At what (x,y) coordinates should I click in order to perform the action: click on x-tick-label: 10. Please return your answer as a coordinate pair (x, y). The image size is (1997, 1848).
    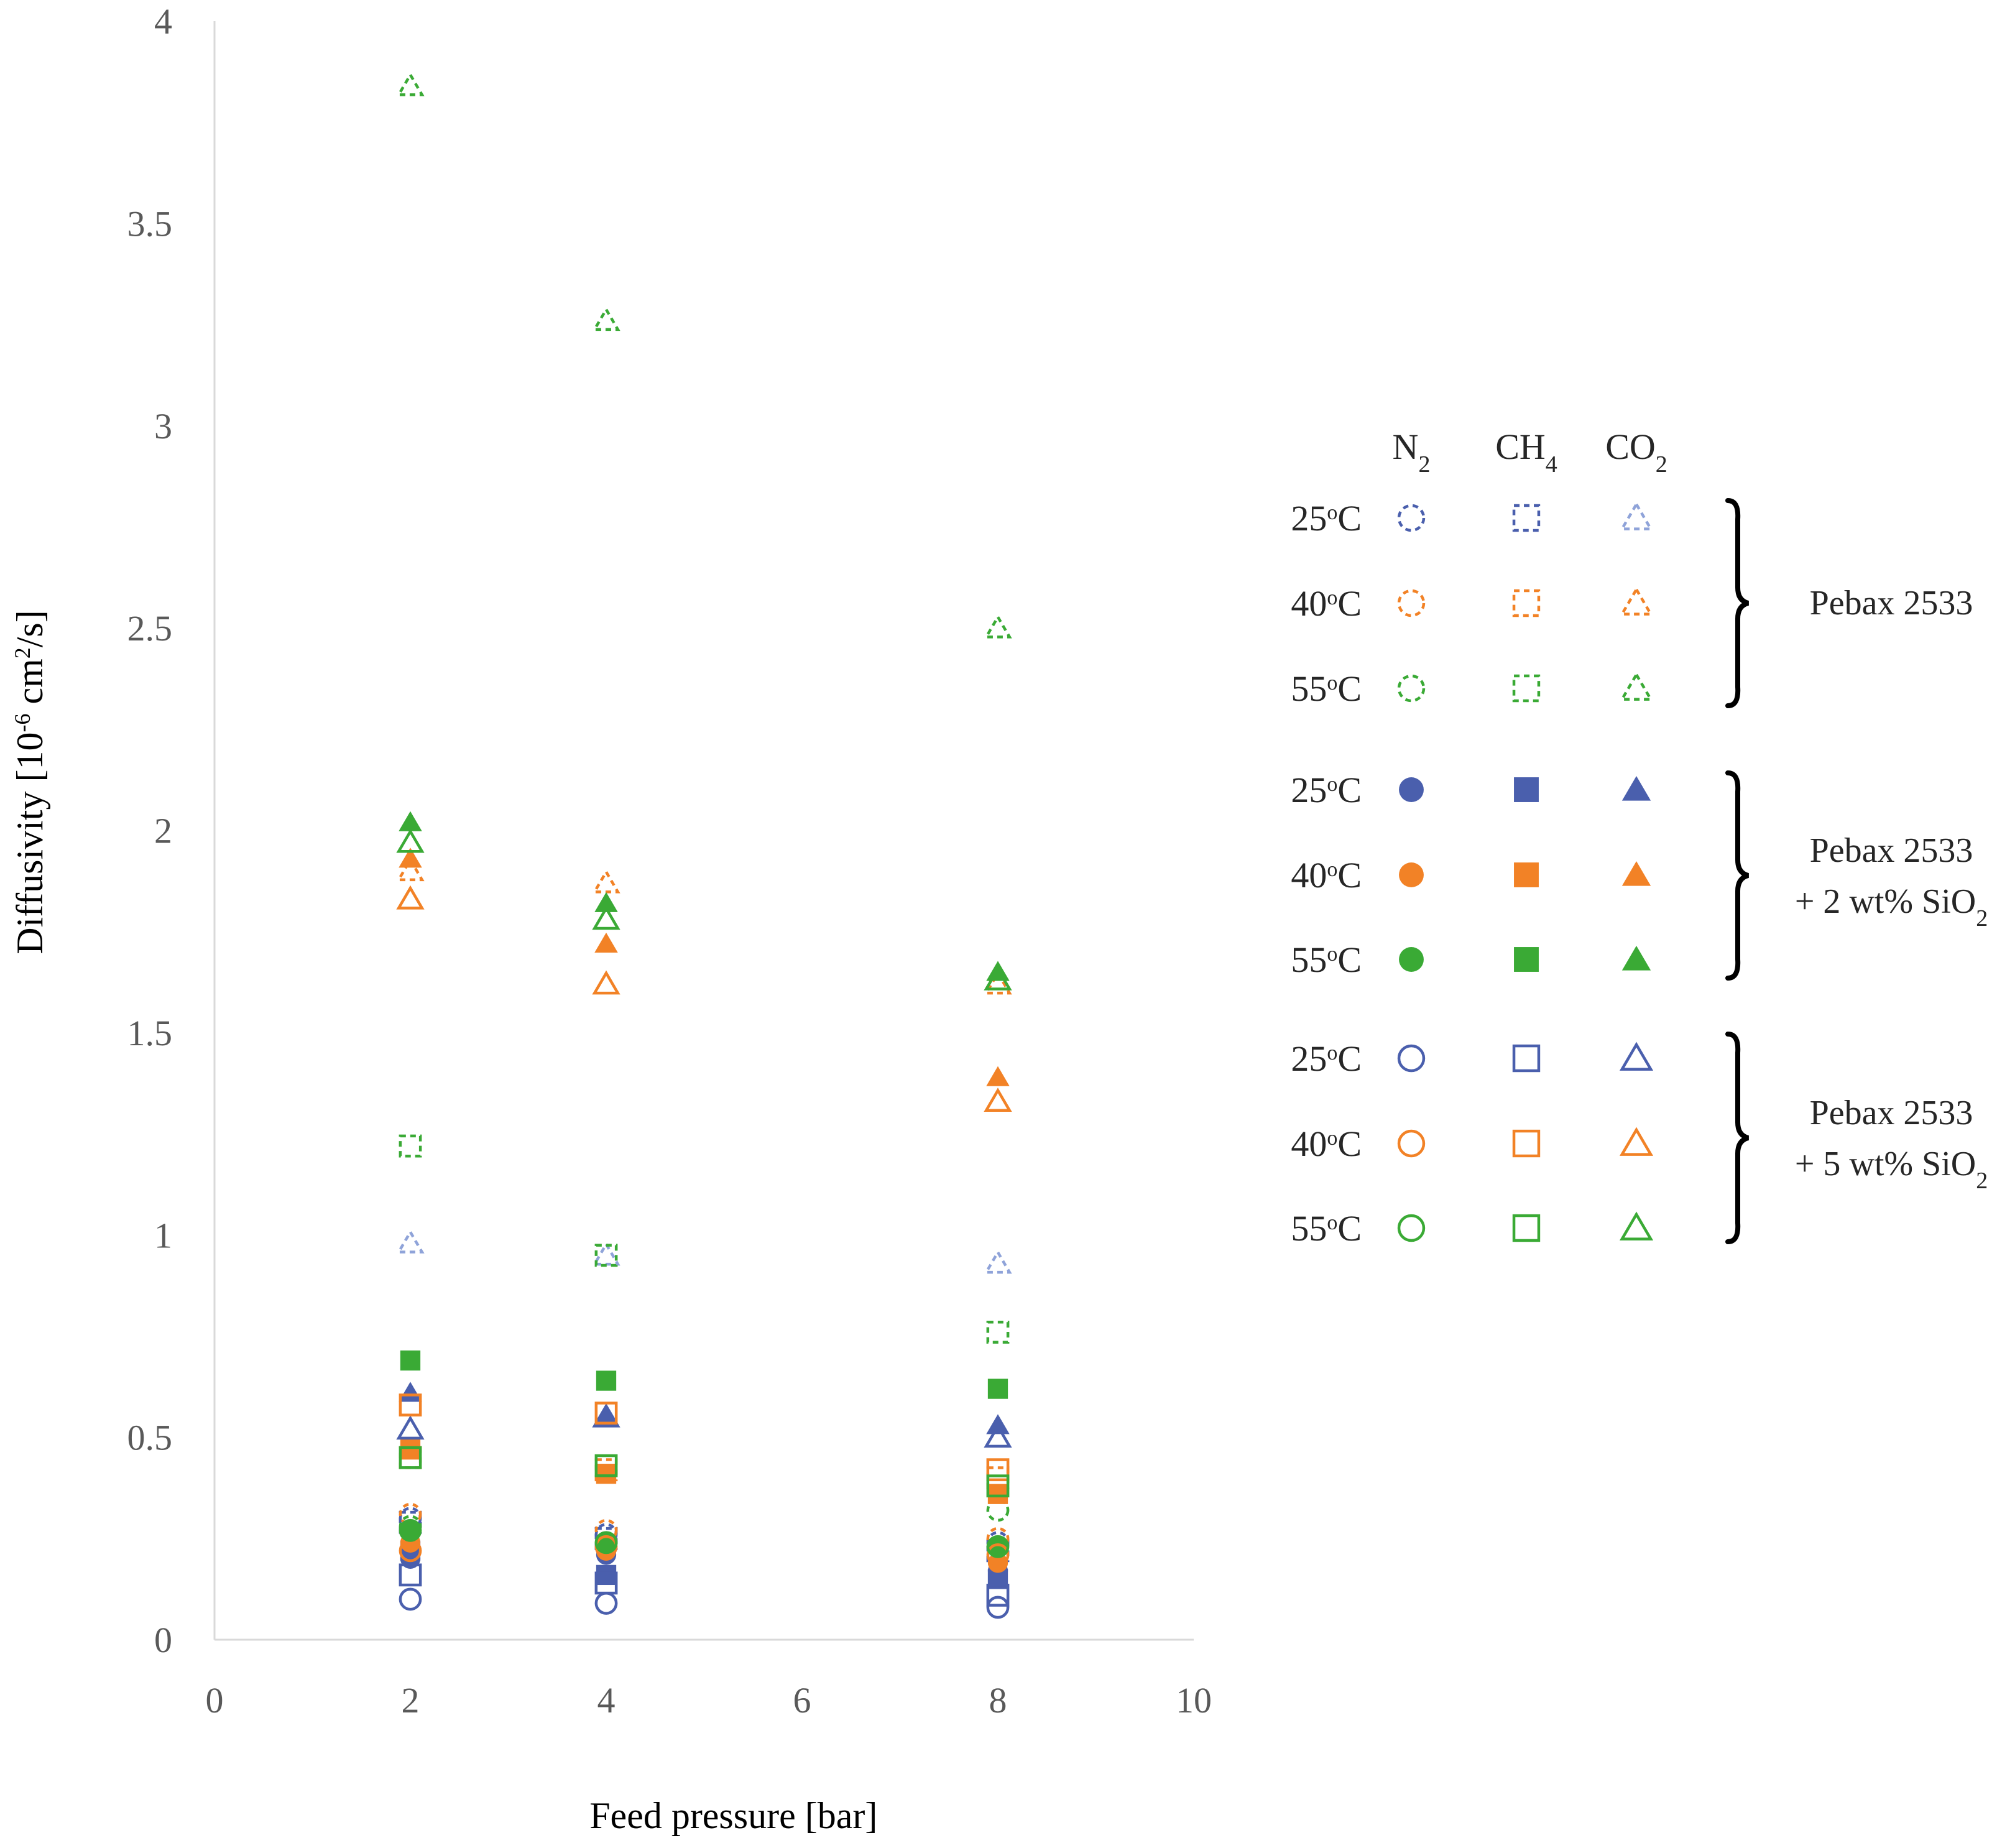
    Looking at the image, I should click on (1194, 1700).